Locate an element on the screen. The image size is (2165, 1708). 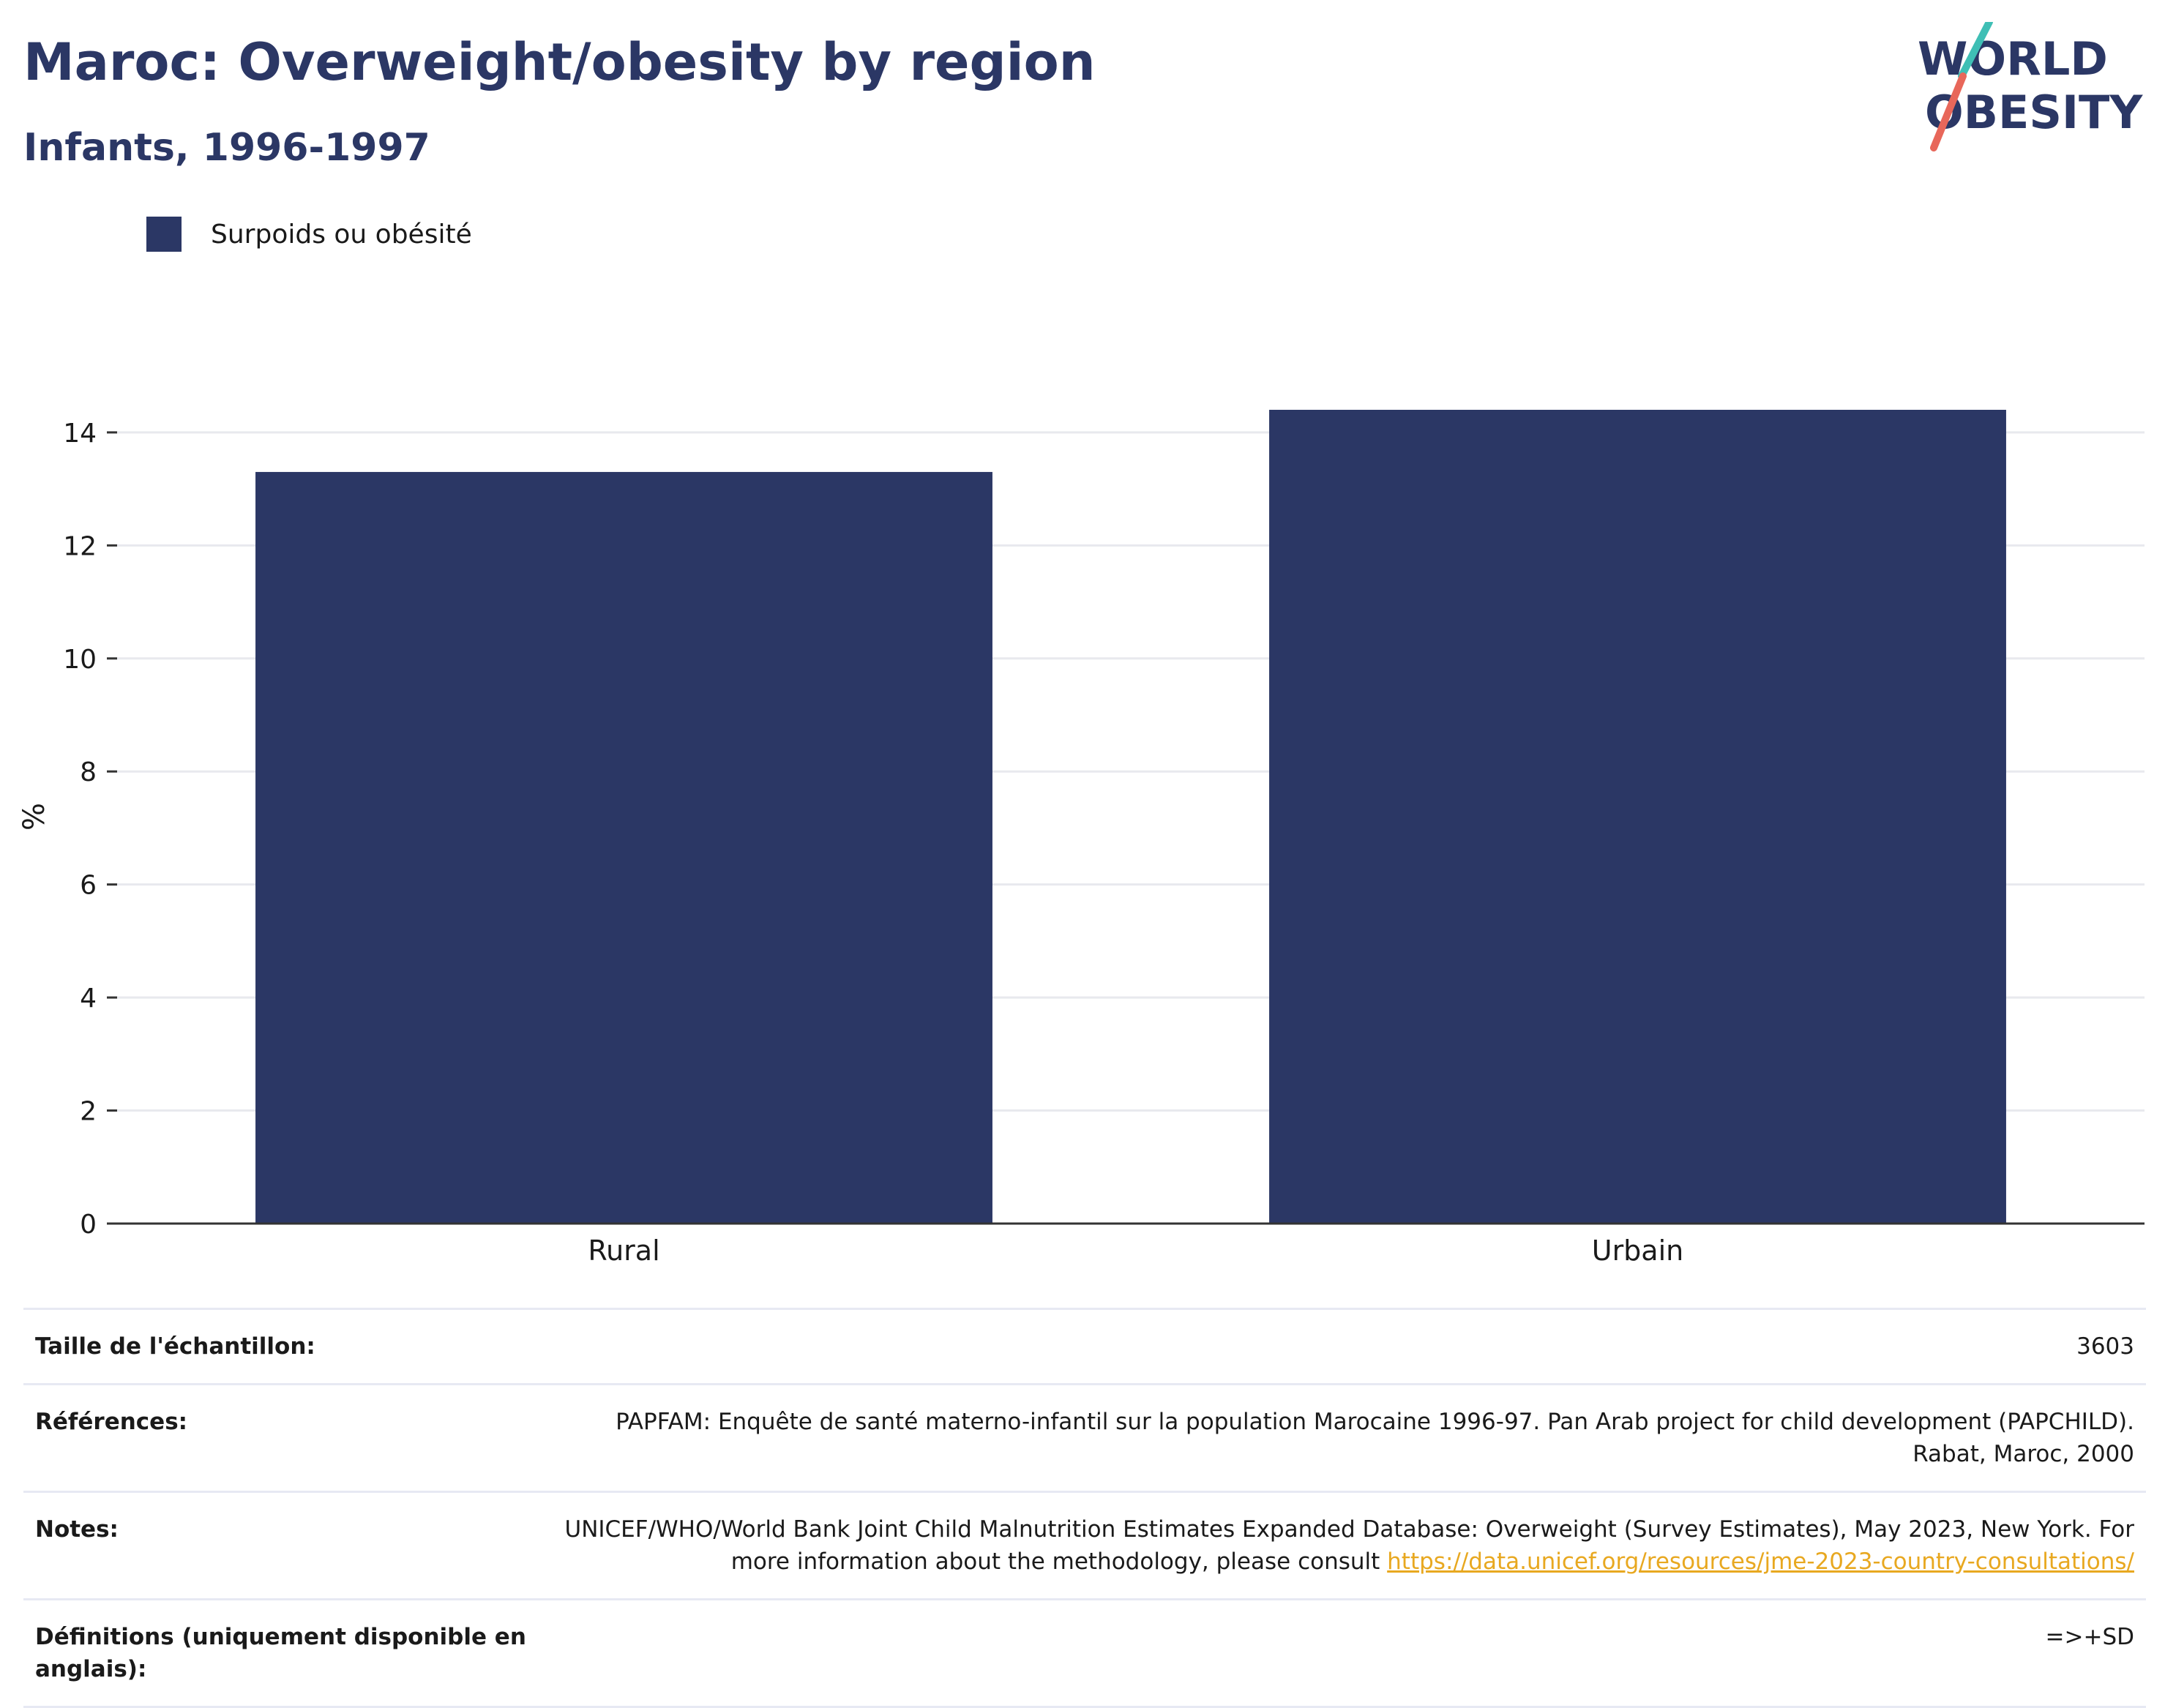
definitions-value: =>+SD is located at coordinates (2089, 1637).